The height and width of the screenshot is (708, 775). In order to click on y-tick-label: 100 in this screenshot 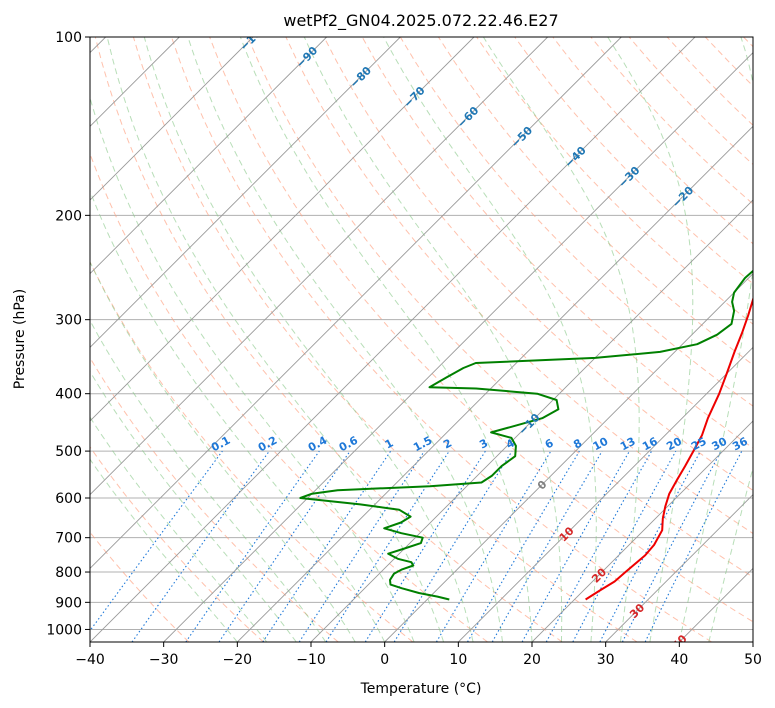, I will do `click(68, 38)`.